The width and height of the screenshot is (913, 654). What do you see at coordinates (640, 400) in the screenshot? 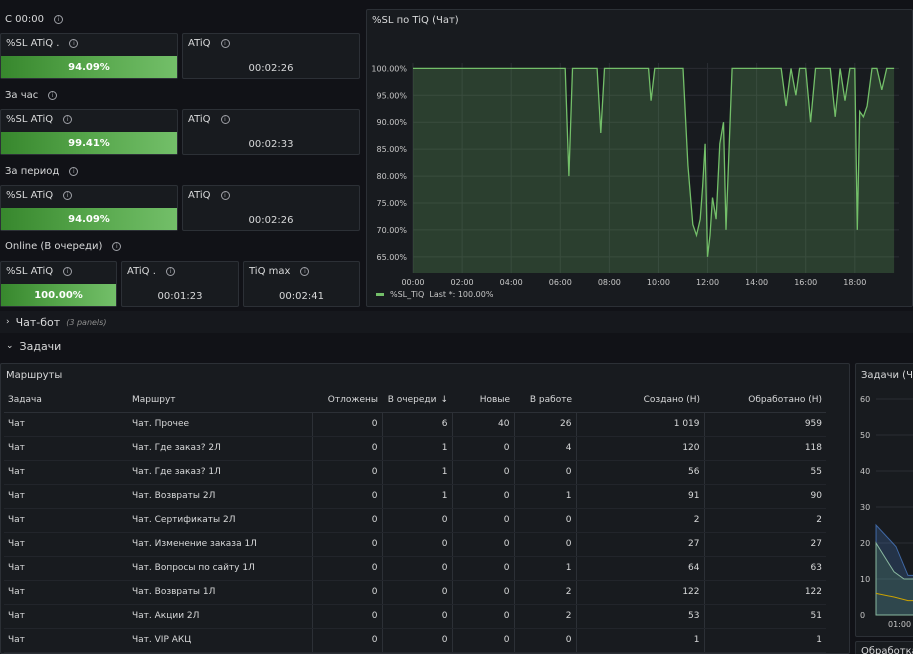
I see `column-header: Создано (Н)` at bounding box center [640, 400].